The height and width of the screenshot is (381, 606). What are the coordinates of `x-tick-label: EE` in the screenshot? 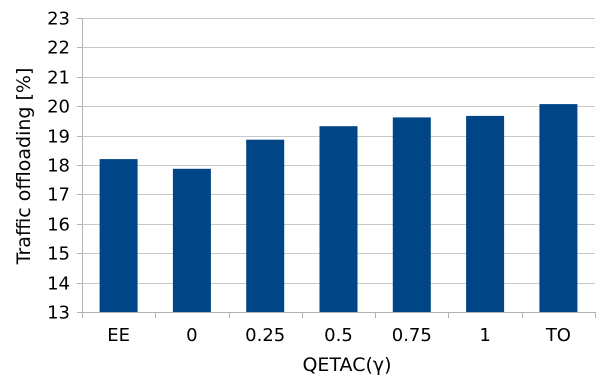 It's located at (118, 335).